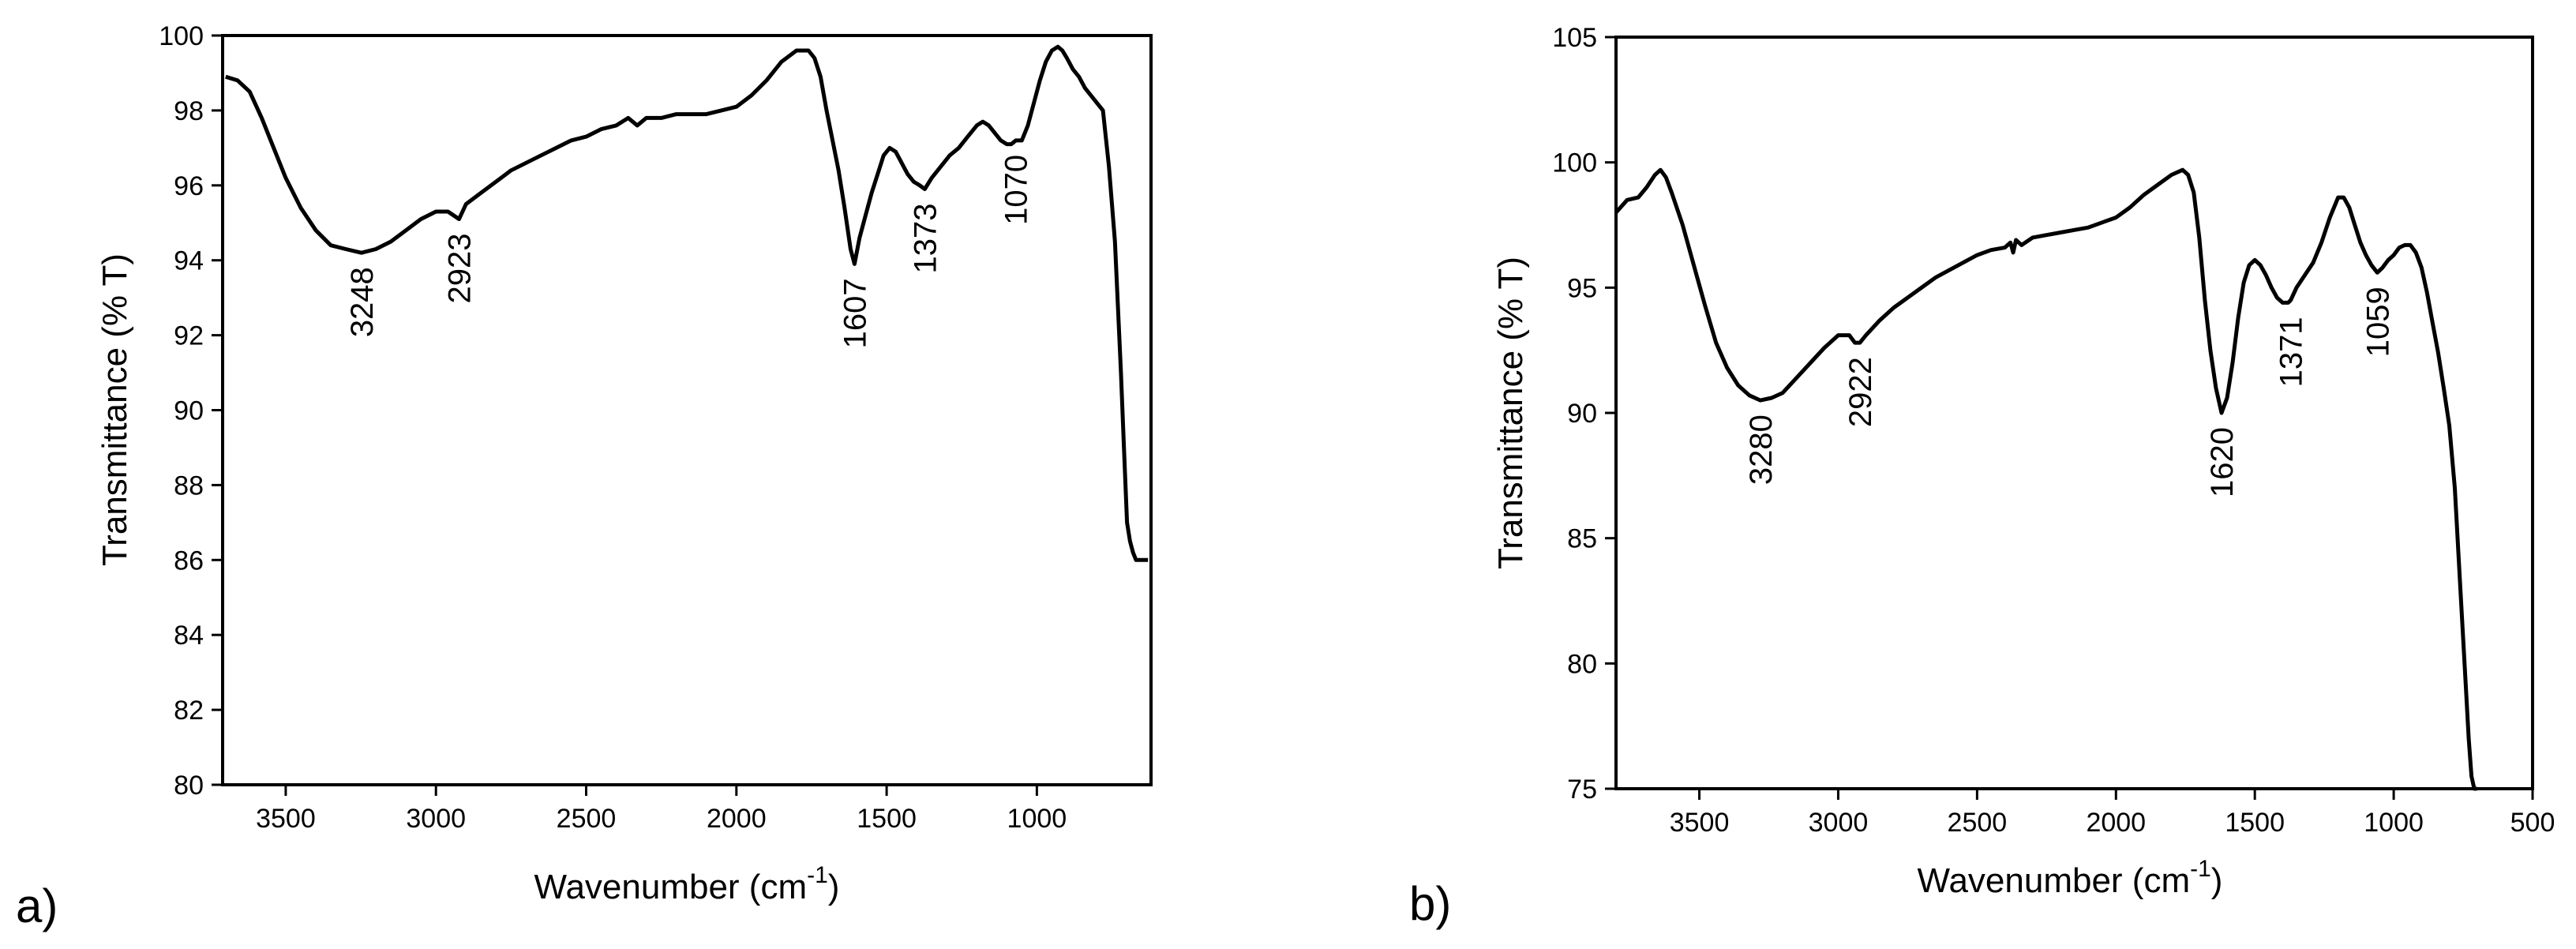 Image resolution: width=2576 pixels, height=949 pixels. Describe the element at coordinates (1582, 790) in the screenshot. I see `y-tick-label: 75` at that location.